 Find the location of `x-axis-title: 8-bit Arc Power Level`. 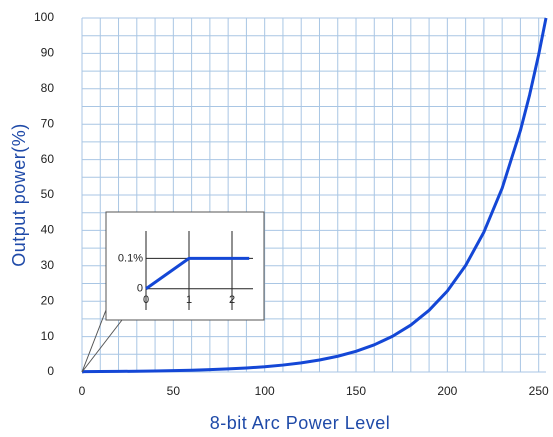

x-axis-title: 8-bit Arc Power Level is located at coordinates (300, 423).